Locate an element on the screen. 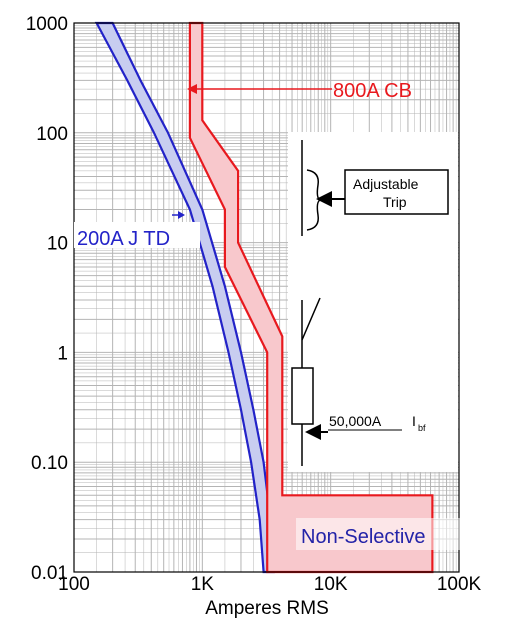  adjustable-arrow-icon is located at coordinates (324, 199).